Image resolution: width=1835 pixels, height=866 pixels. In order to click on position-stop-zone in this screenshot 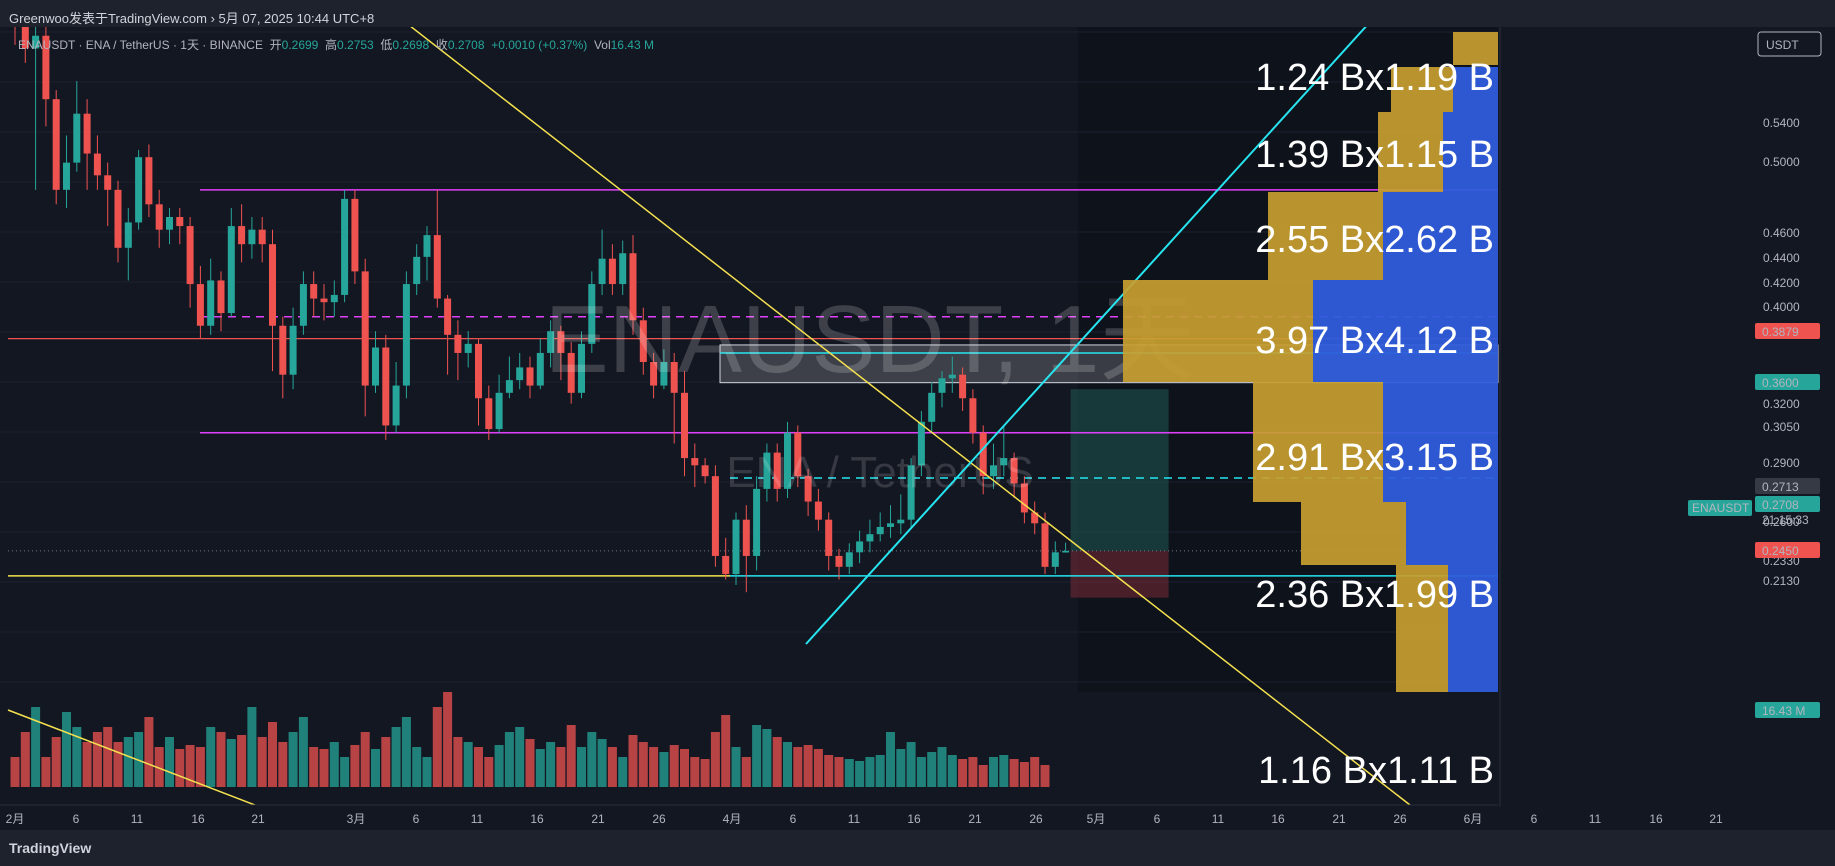, I will do `click(1119, 574)`.